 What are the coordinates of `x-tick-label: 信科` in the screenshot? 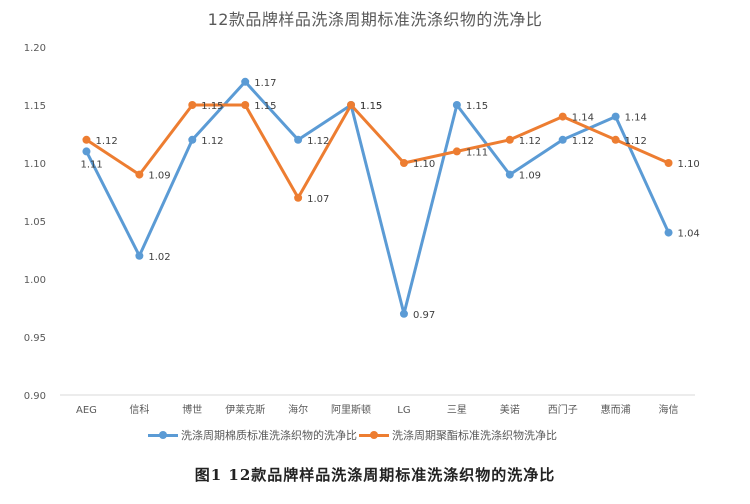 It's located at (139, 409).